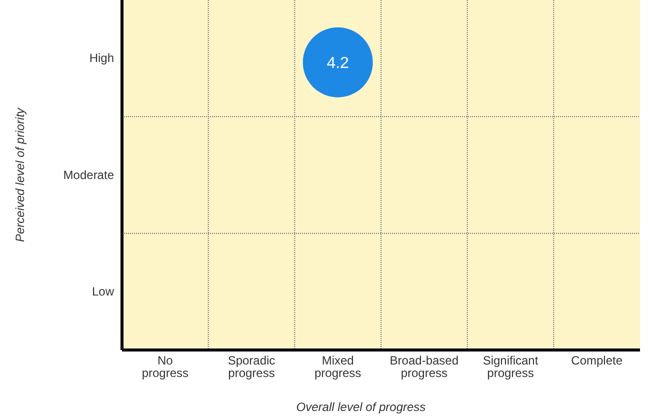  What do you see at coordinates (361, 407) in the screenshot?
I see `x-axis-title: Overall level of progress` at bounding box center [361, 407].